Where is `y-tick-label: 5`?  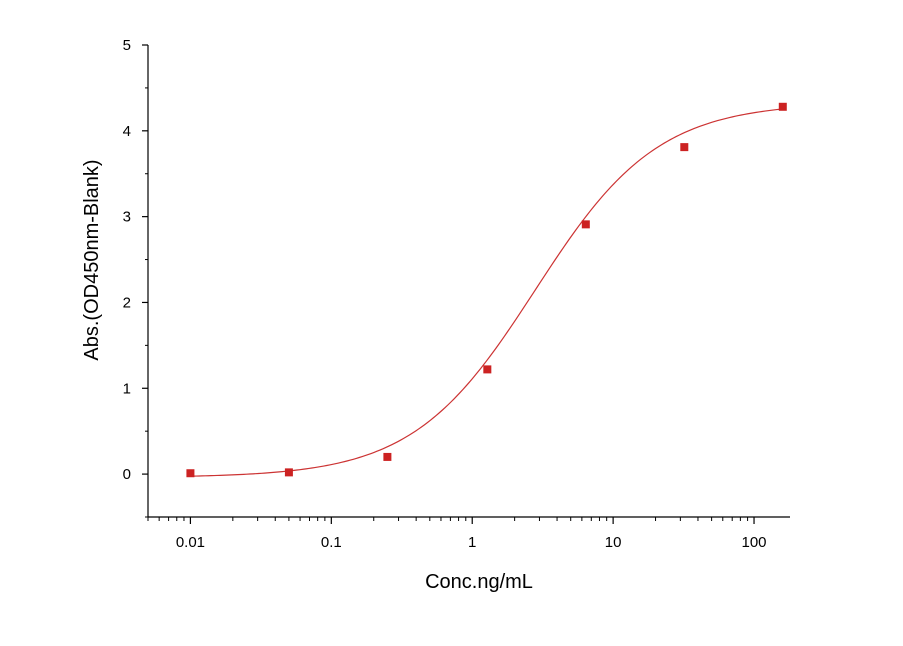
y-tick-label: 5 is located at coordinates (127, 45).